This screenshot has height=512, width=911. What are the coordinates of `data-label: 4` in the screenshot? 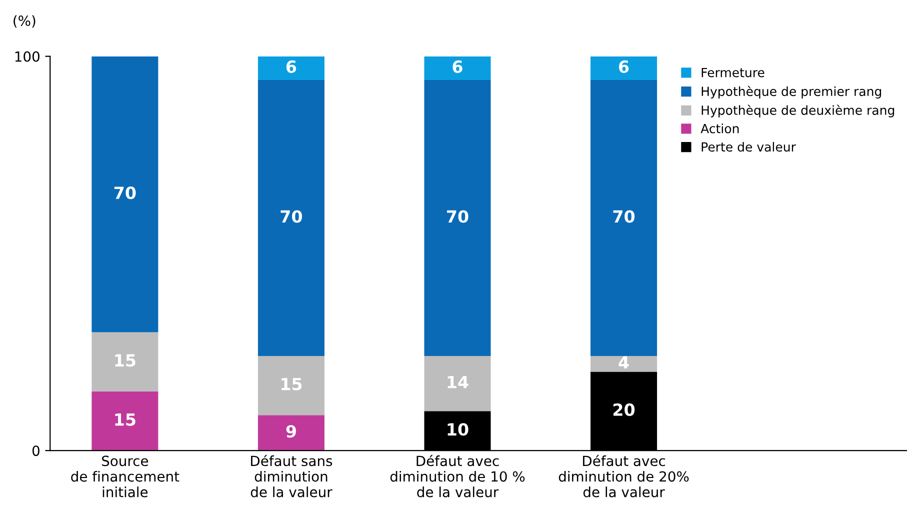 It's located at (623, 362).